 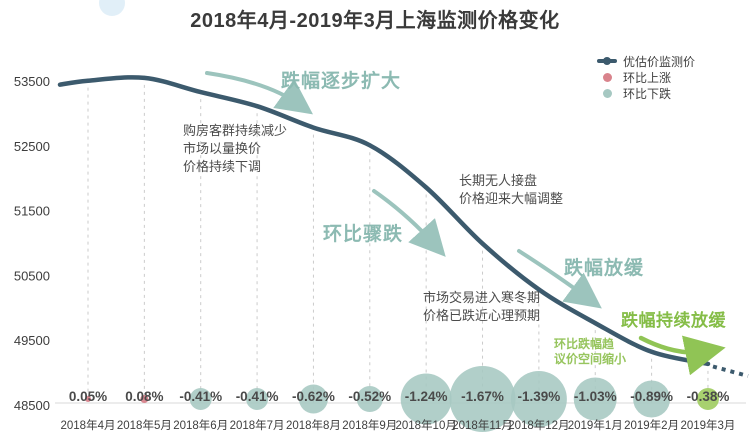 I want to click on annotation-decline-expanding: 跌幅逐步扩大, so click(x=341, y=81).